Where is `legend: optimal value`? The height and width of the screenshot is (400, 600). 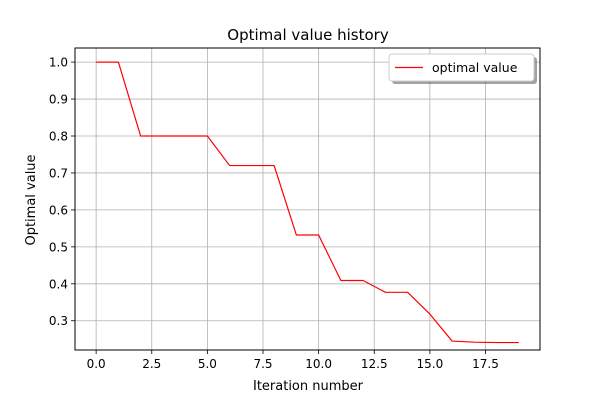 legend: optimal value is located at coordinates (462, 68).